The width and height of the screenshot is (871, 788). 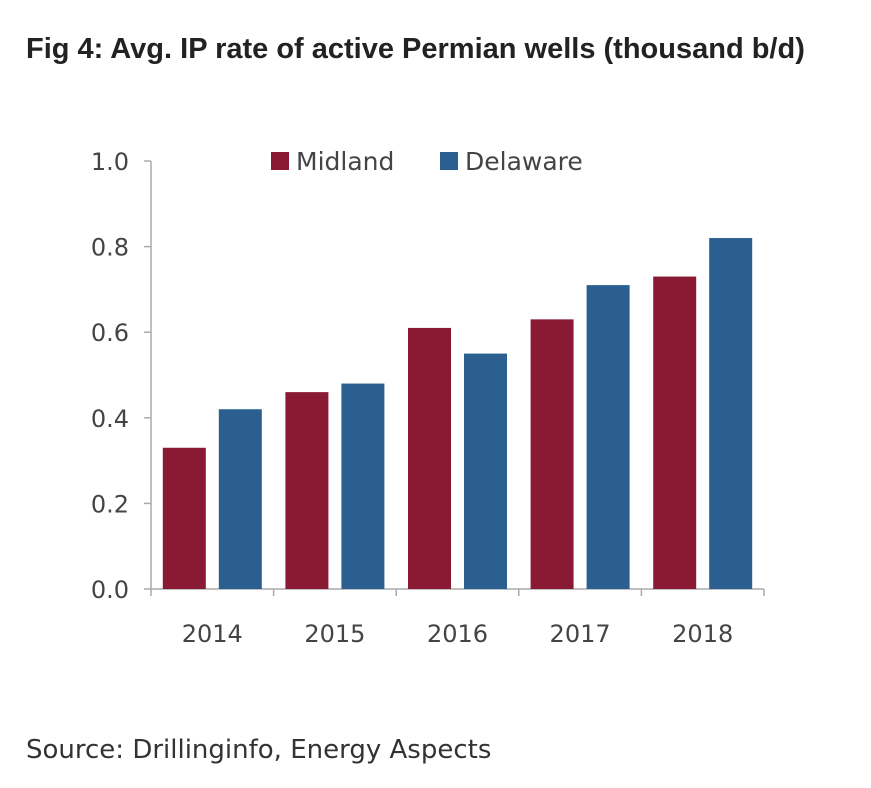 I want to click on legend-label-delaware: Delaware, so click(x=524, y=161).